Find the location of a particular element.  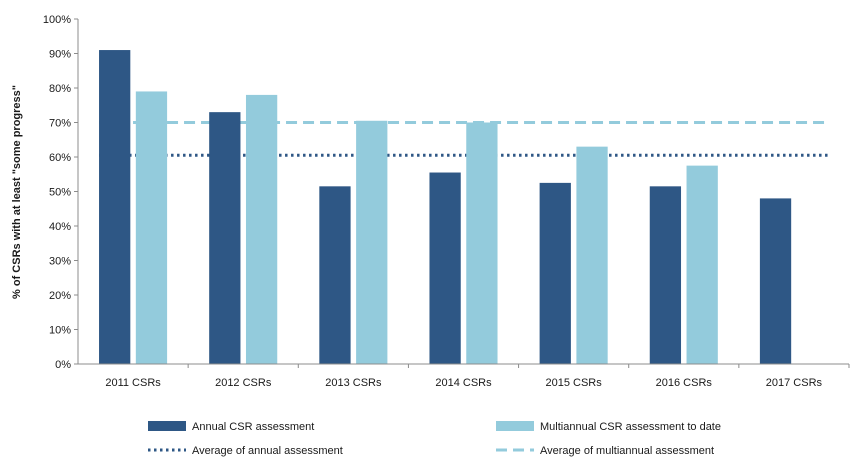

reference-lines is located at coordinates (463, 139).